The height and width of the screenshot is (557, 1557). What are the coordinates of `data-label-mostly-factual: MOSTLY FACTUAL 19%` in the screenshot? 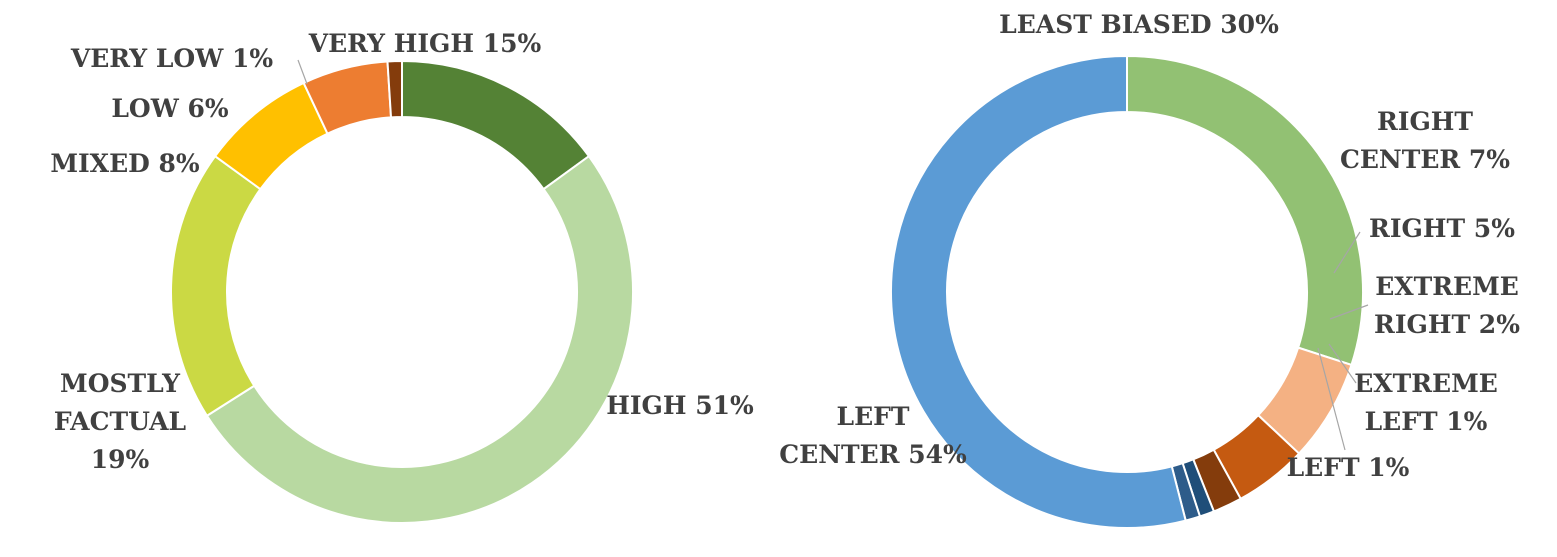 It's located at (120, 421).